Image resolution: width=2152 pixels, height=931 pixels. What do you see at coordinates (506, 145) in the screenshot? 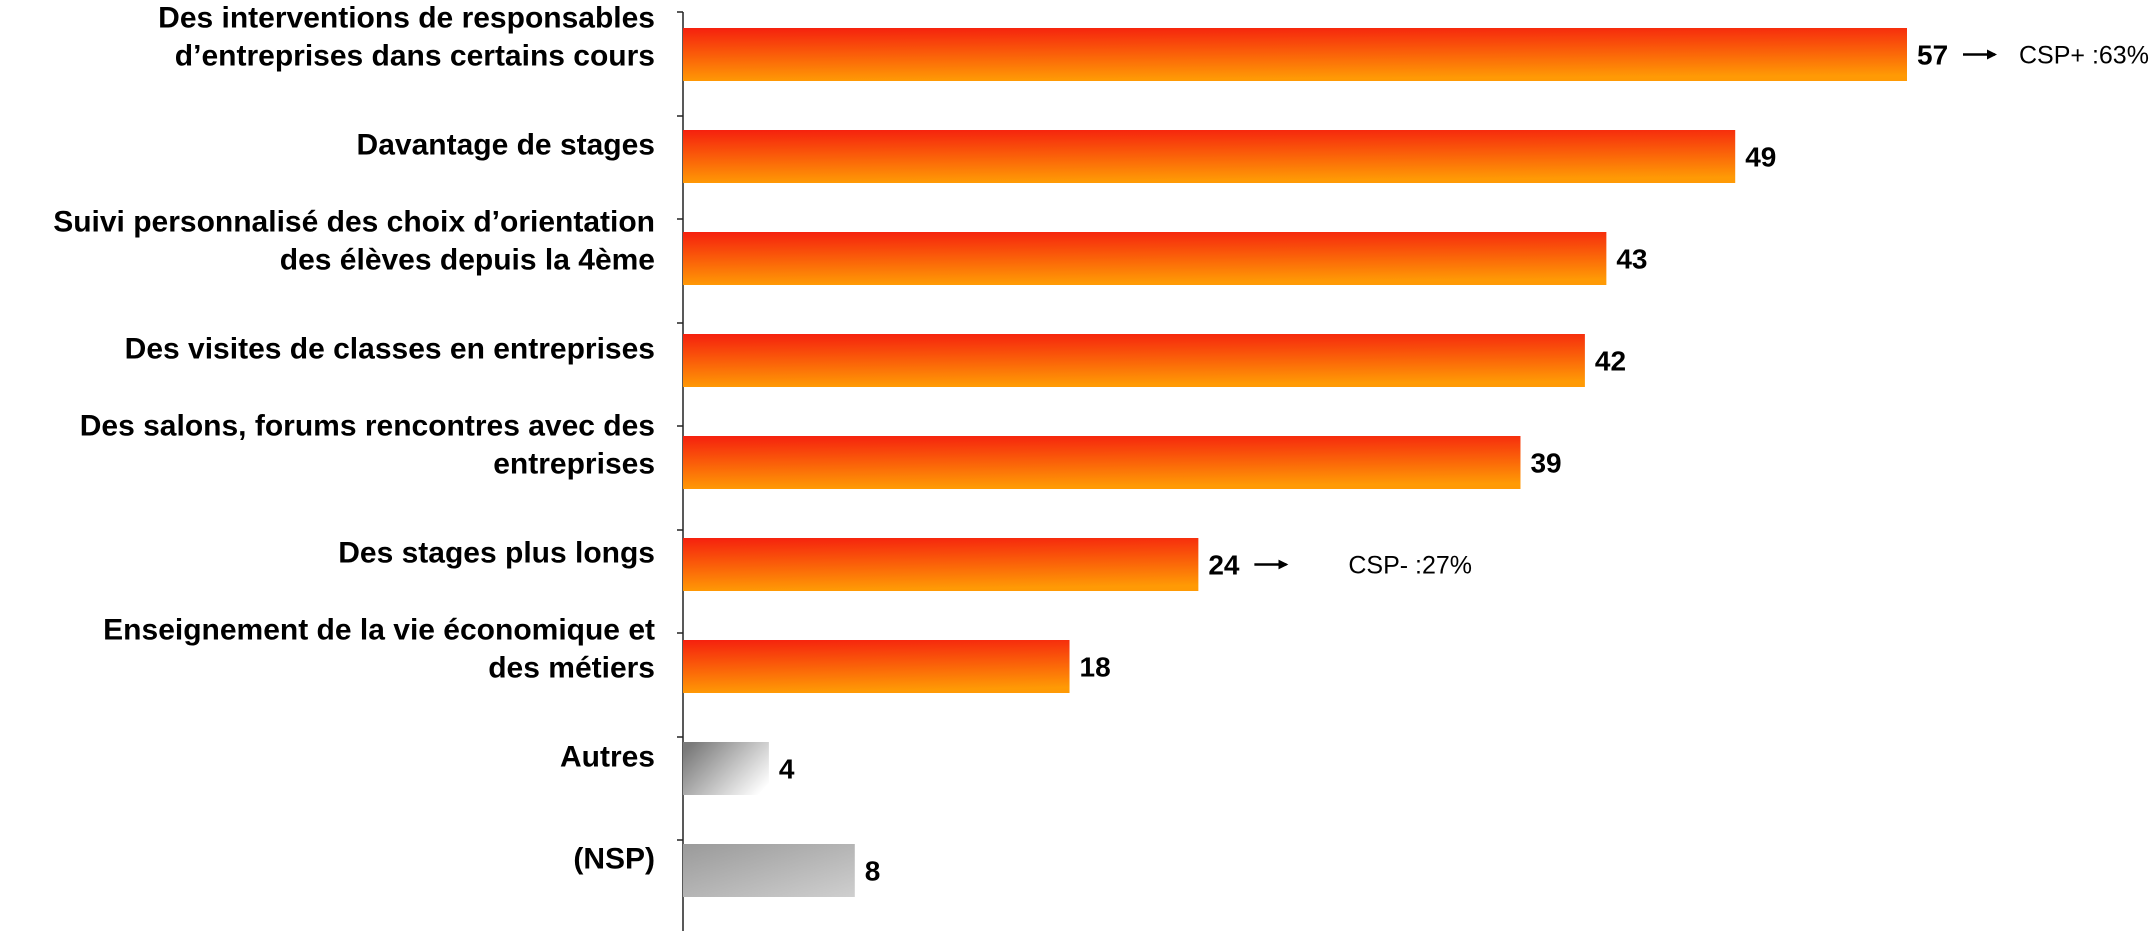
I see `category-label: Davantage de stages` at bounding box center [506, 145].